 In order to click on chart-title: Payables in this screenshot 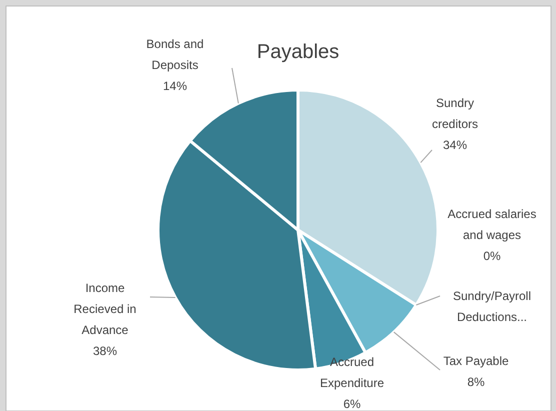, I will do `click(298, 52)`.